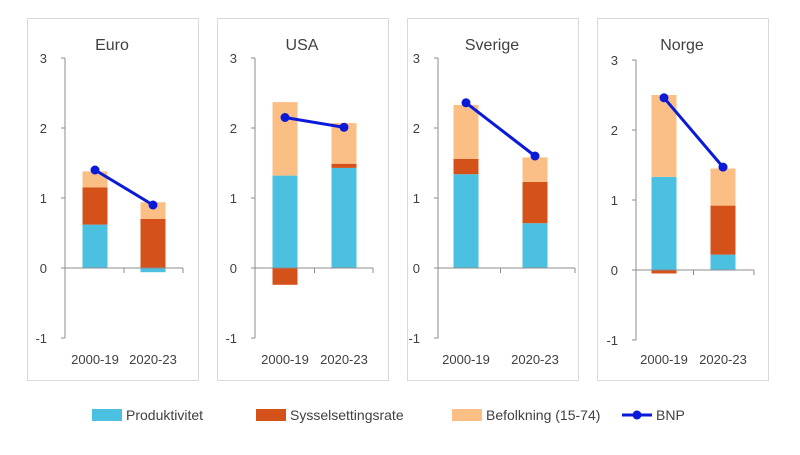 Image resolution: width=800 pixels, height=455 pixels. I want to click on legend-label: BNP, so click(670, 415).